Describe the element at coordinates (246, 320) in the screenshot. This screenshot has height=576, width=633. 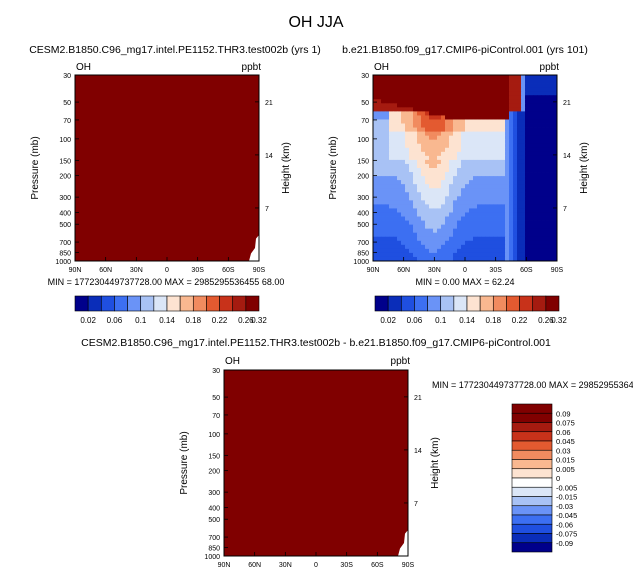
I see `colorbar-label: 0.26` at that location.